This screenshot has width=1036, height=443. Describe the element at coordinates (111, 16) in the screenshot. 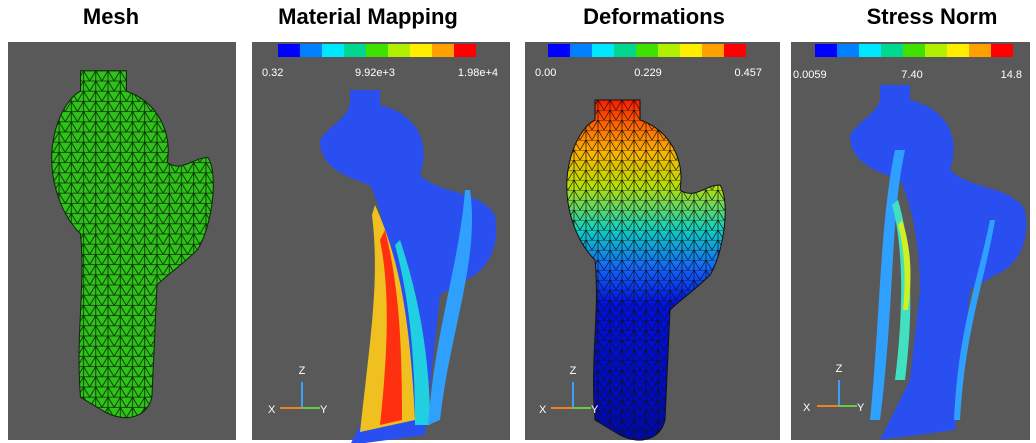

I see `panel-title: Mesh` at that location.